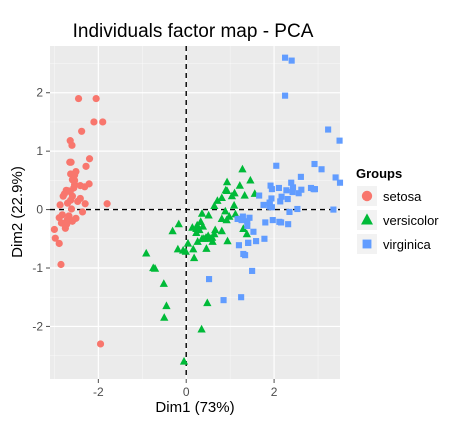  What do you see at coordinates (39, 151) in the screenshot?
I see `y-tick-label: 1` at bounding box center [39, 151].